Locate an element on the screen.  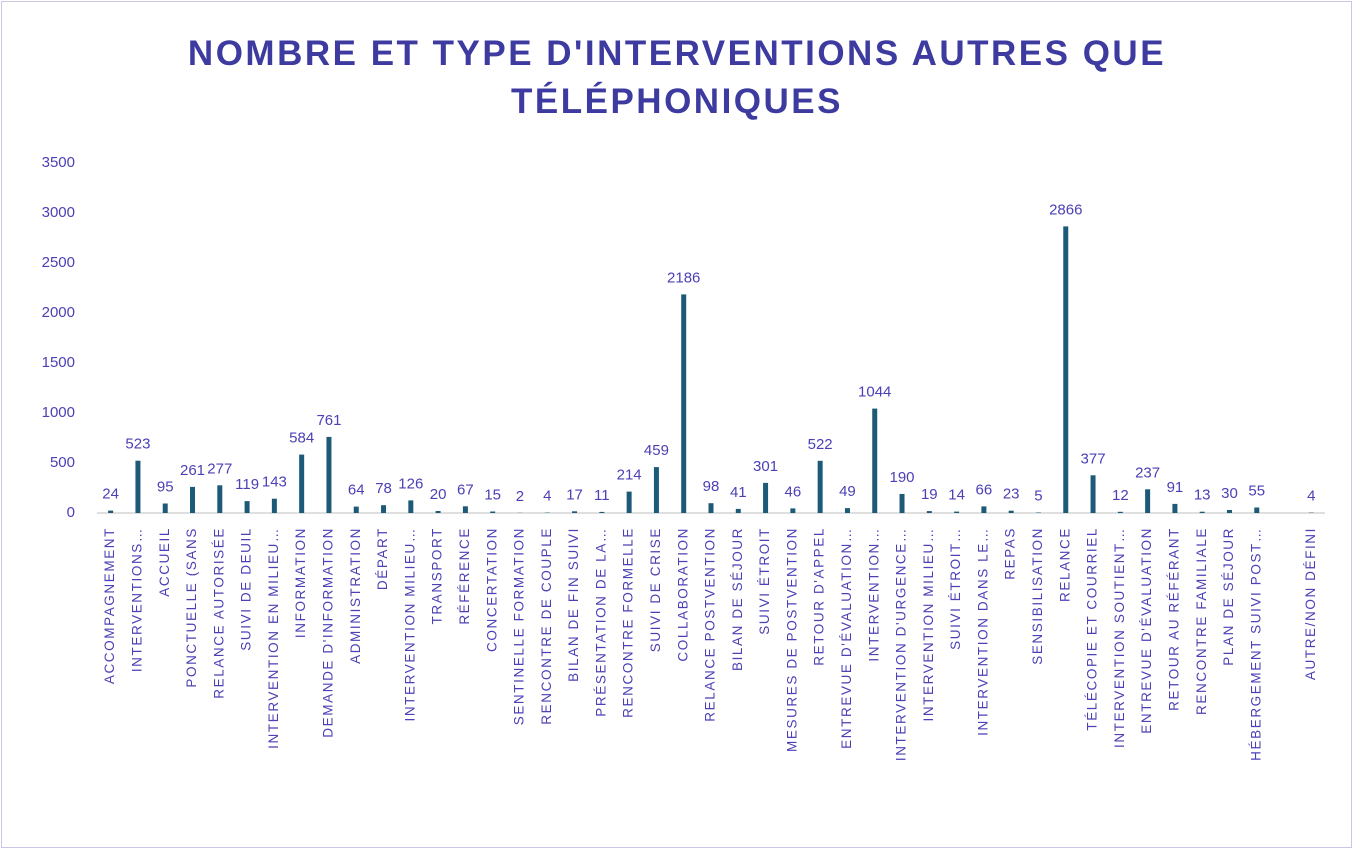
data-label: 17 is located at coordinates (574, 494).